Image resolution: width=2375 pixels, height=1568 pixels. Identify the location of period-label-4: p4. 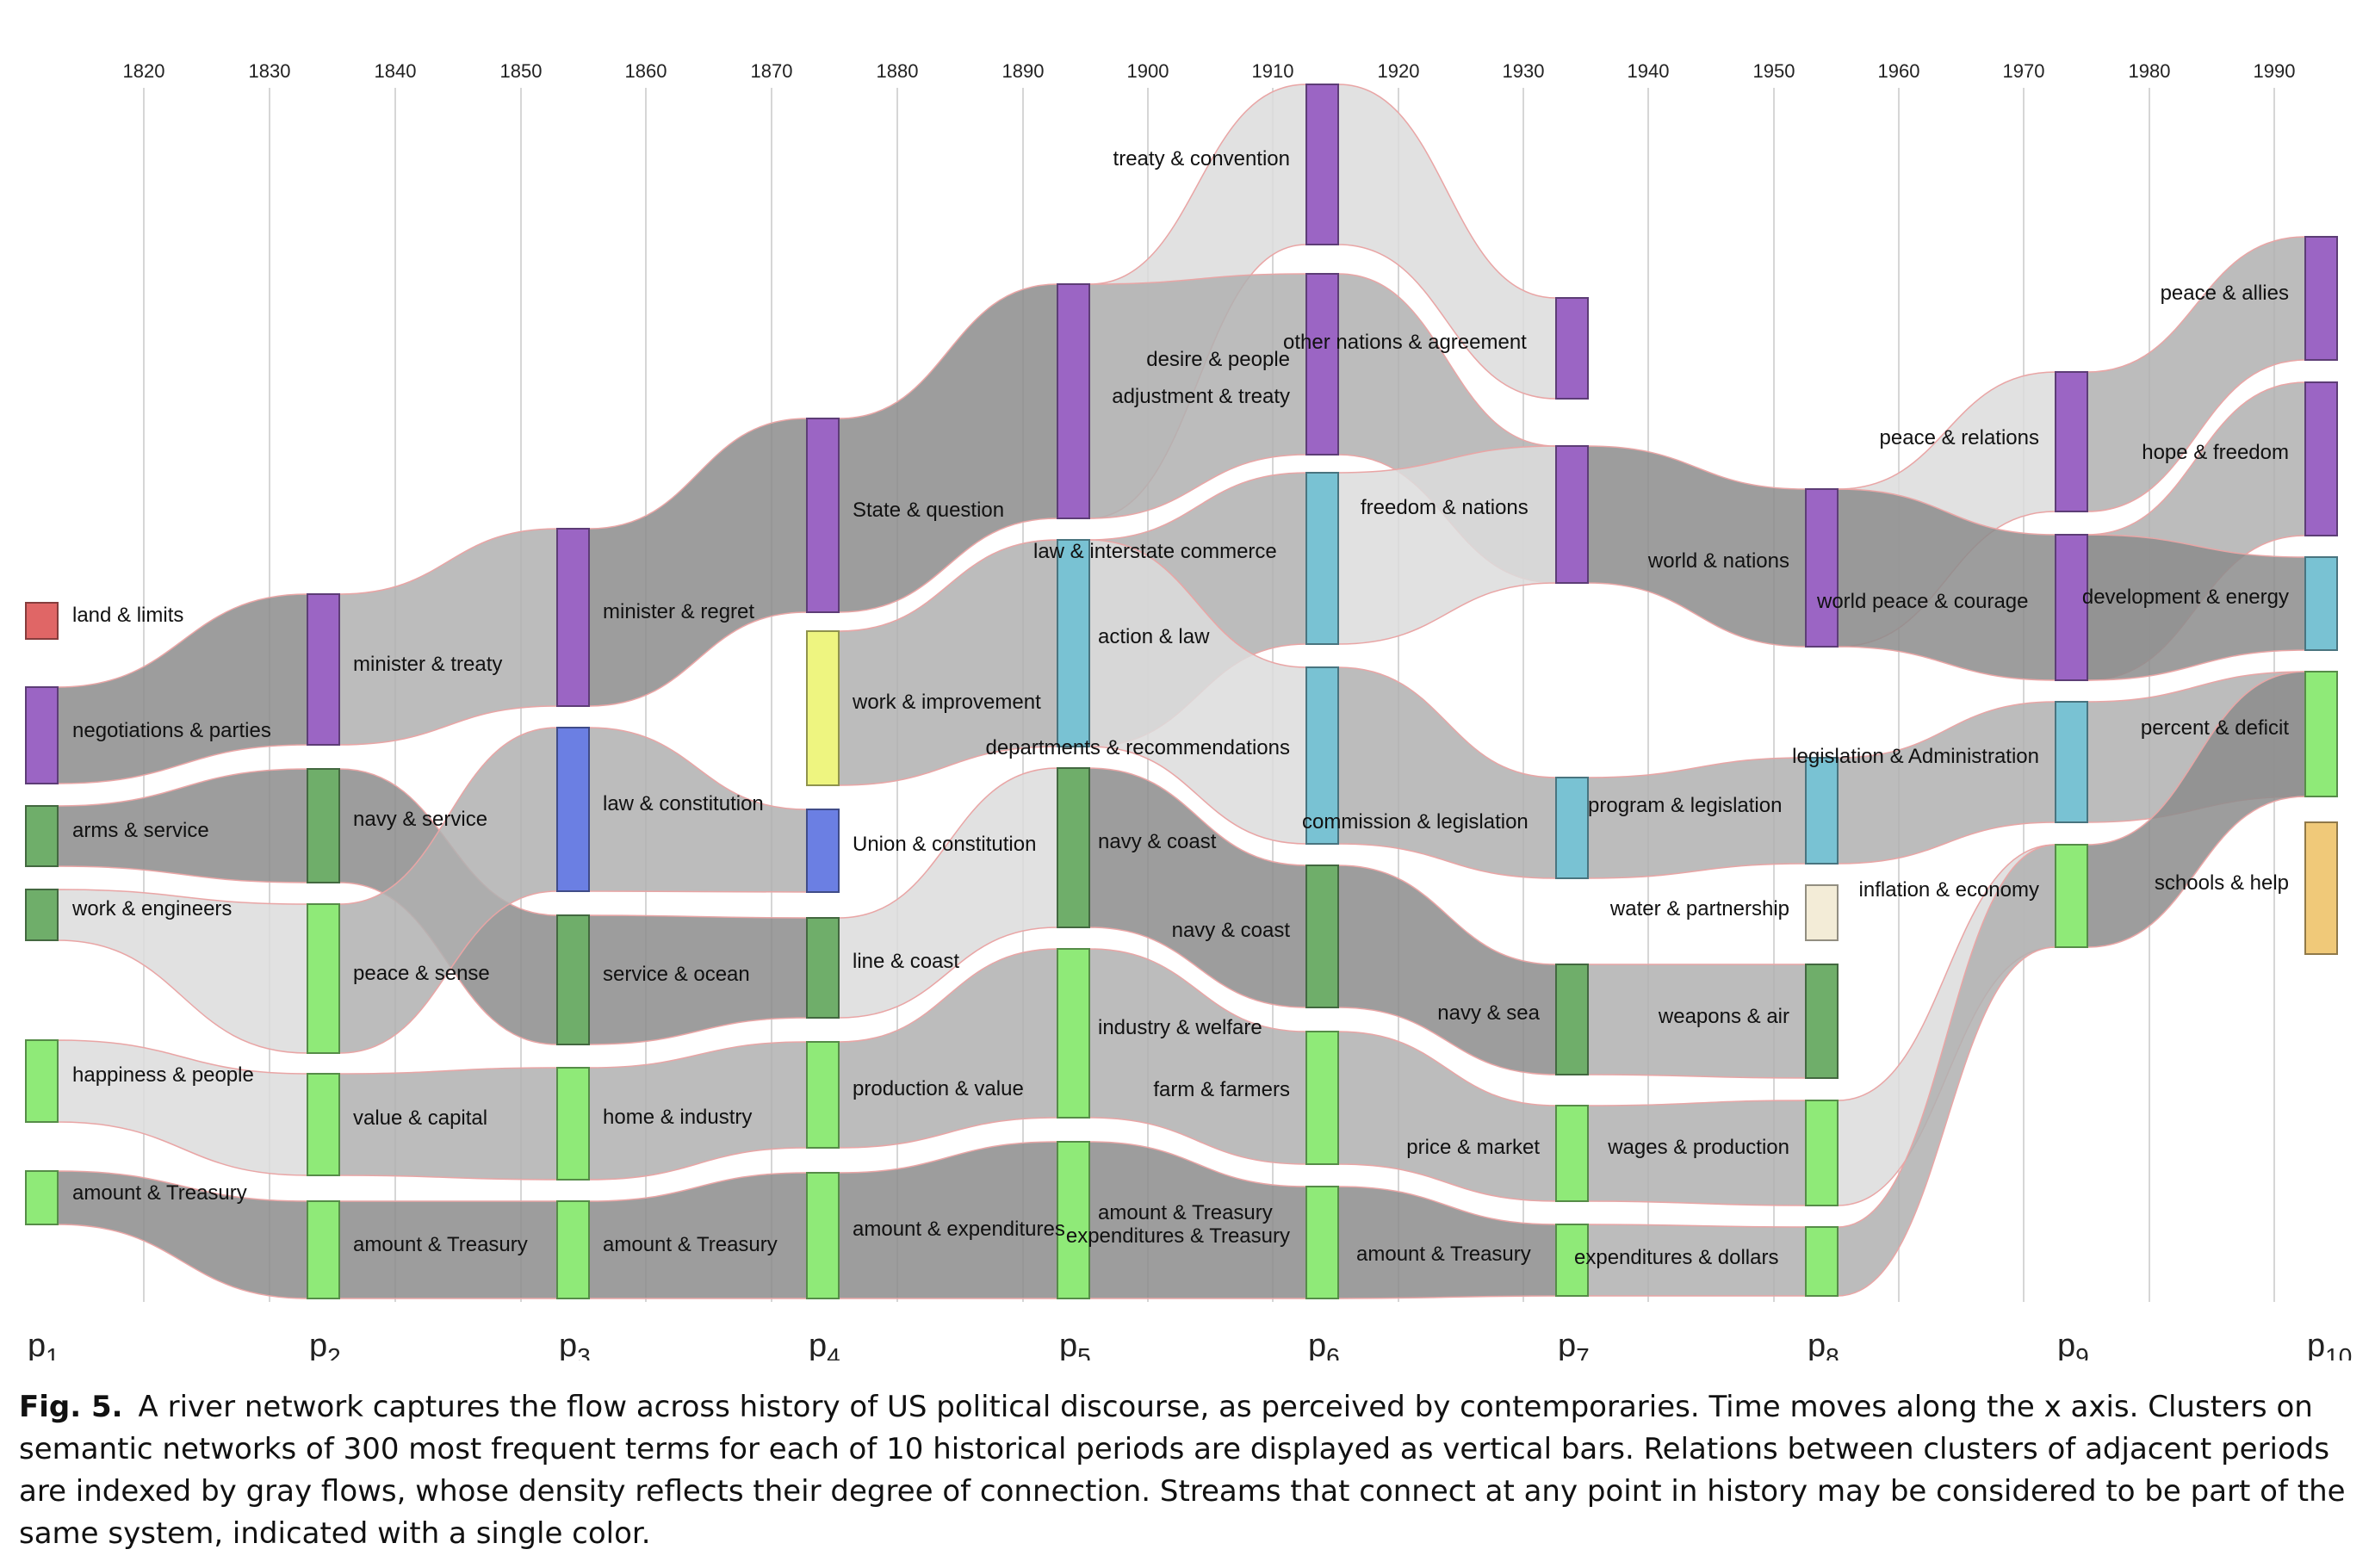
(824, 1344).